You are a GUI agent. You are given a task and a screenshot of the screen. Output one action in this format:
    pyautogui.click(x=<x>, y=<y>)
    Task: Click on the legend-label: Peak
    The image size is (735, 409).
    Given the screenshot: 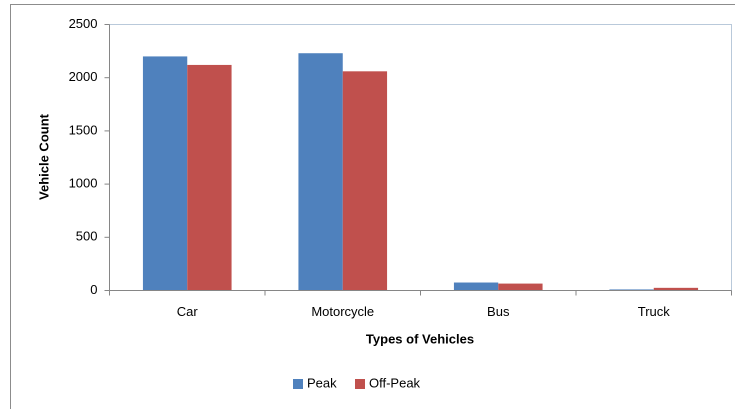 What is the action you would take?
    pyautogui.click(x=322, y=382)
    